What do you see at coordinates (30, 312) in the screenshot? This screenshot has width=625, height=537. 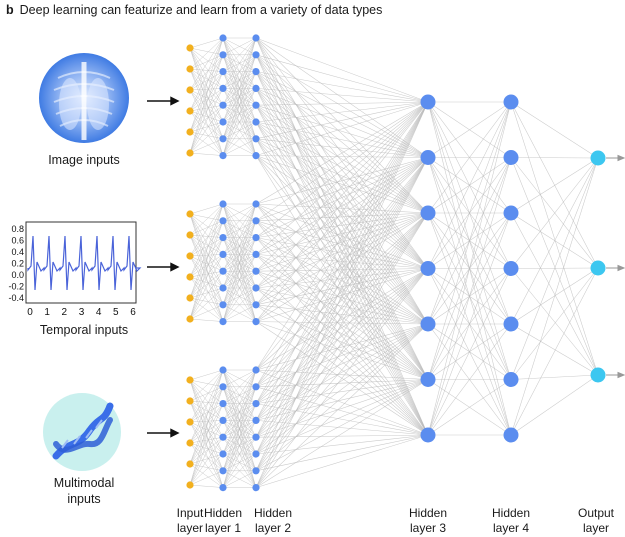 I see `x-tick-label: 0` at bounding box center [30, 312].